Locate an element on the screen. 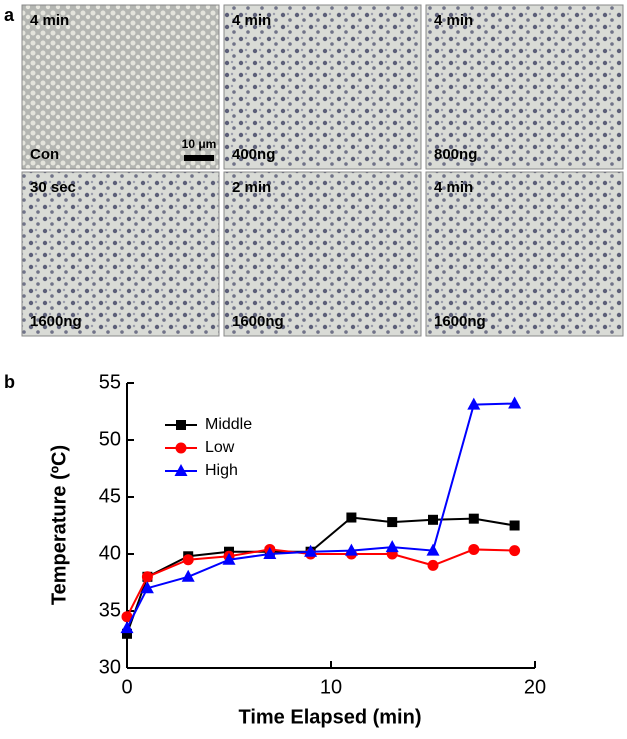 The width and height of the screenshot is (627, 739). micrograph: 2 min 1600ng is located at coordinates (322, 254).